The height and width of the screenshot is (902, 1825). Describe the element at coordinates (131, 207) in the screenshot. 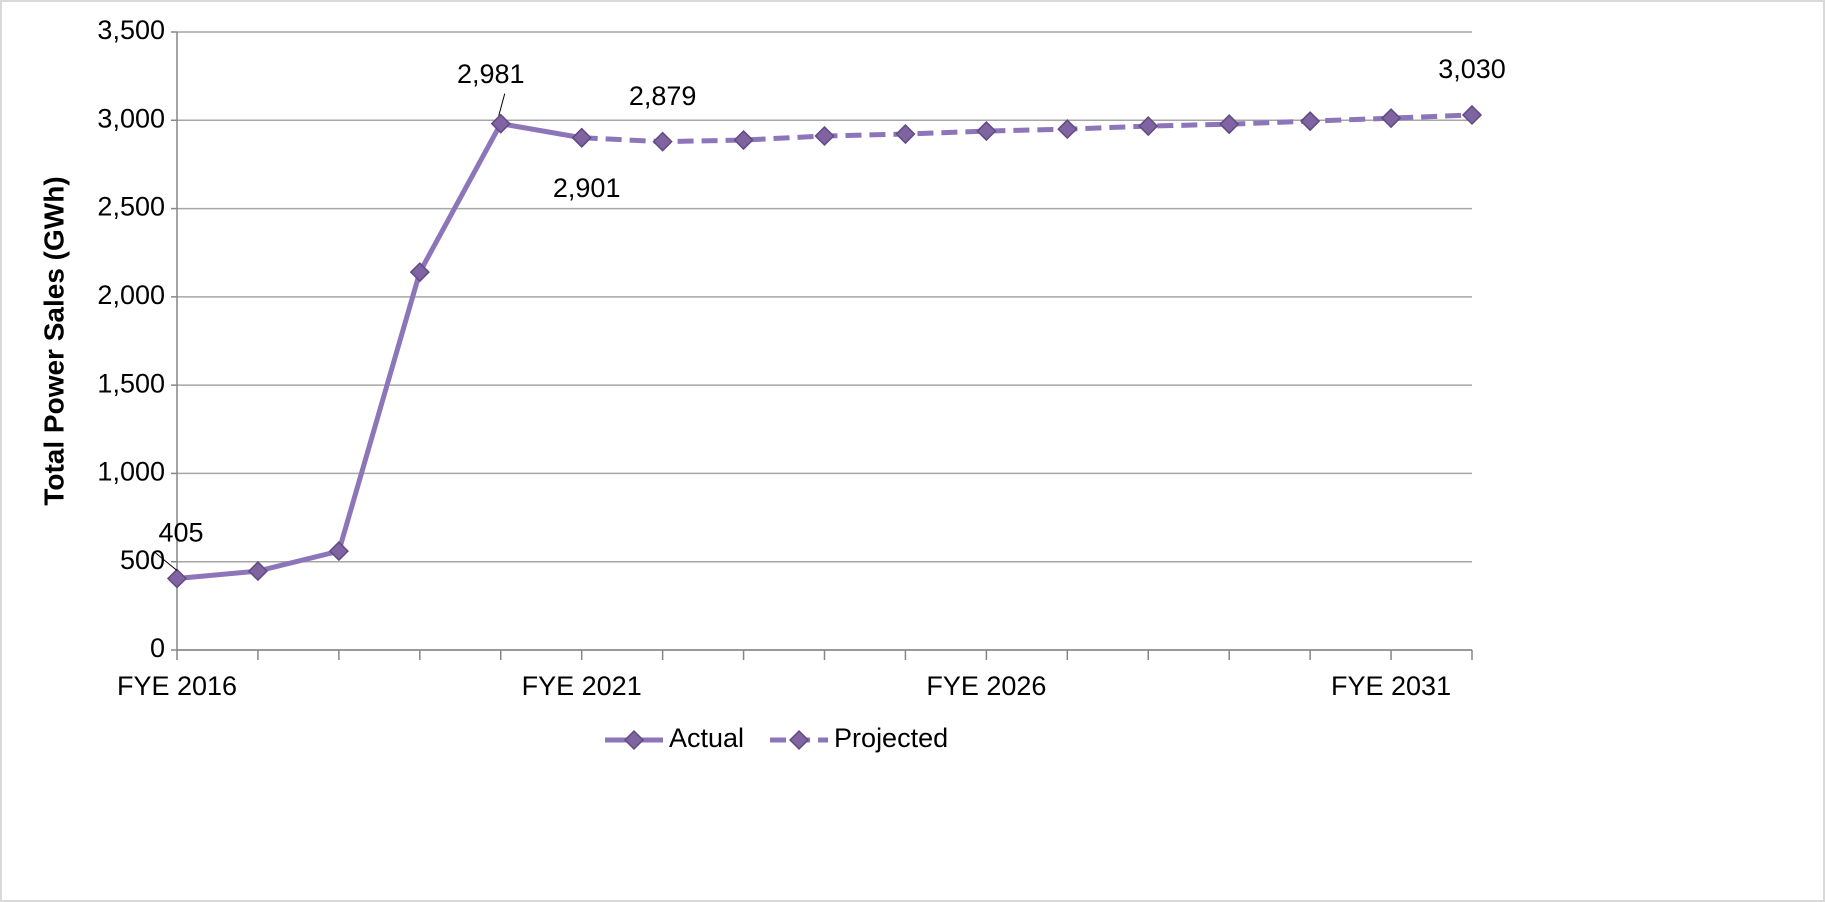

I see `y-tick-label: 2,500` at that location.